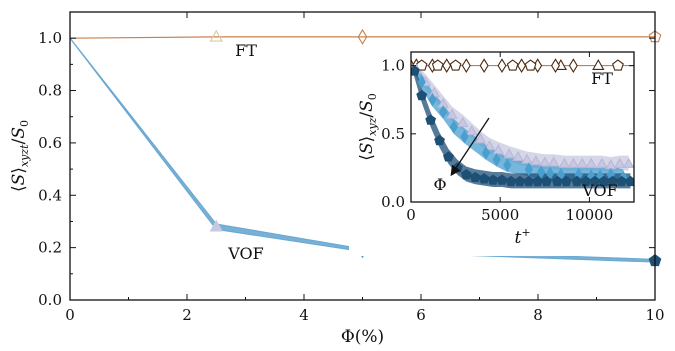 This screenshot has height=351, width=675. I want to click on x-tick-label: 10, so click(654, 315).